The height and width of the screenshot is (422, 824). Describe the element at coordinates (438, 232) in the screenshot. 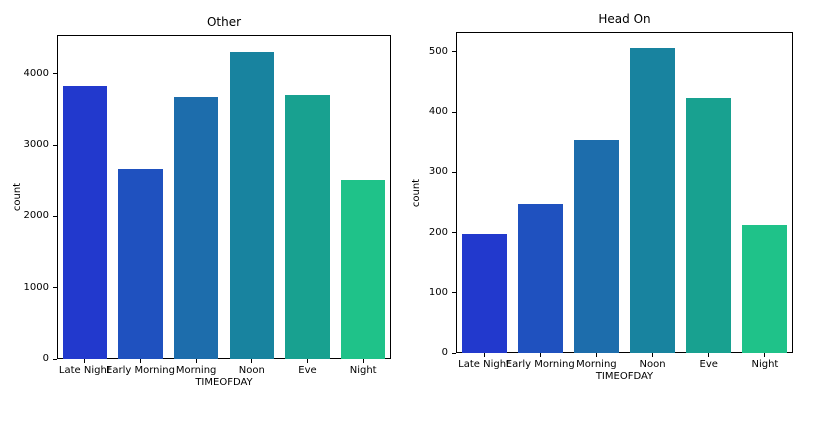

I see `y-tick-label: 200` at that location.